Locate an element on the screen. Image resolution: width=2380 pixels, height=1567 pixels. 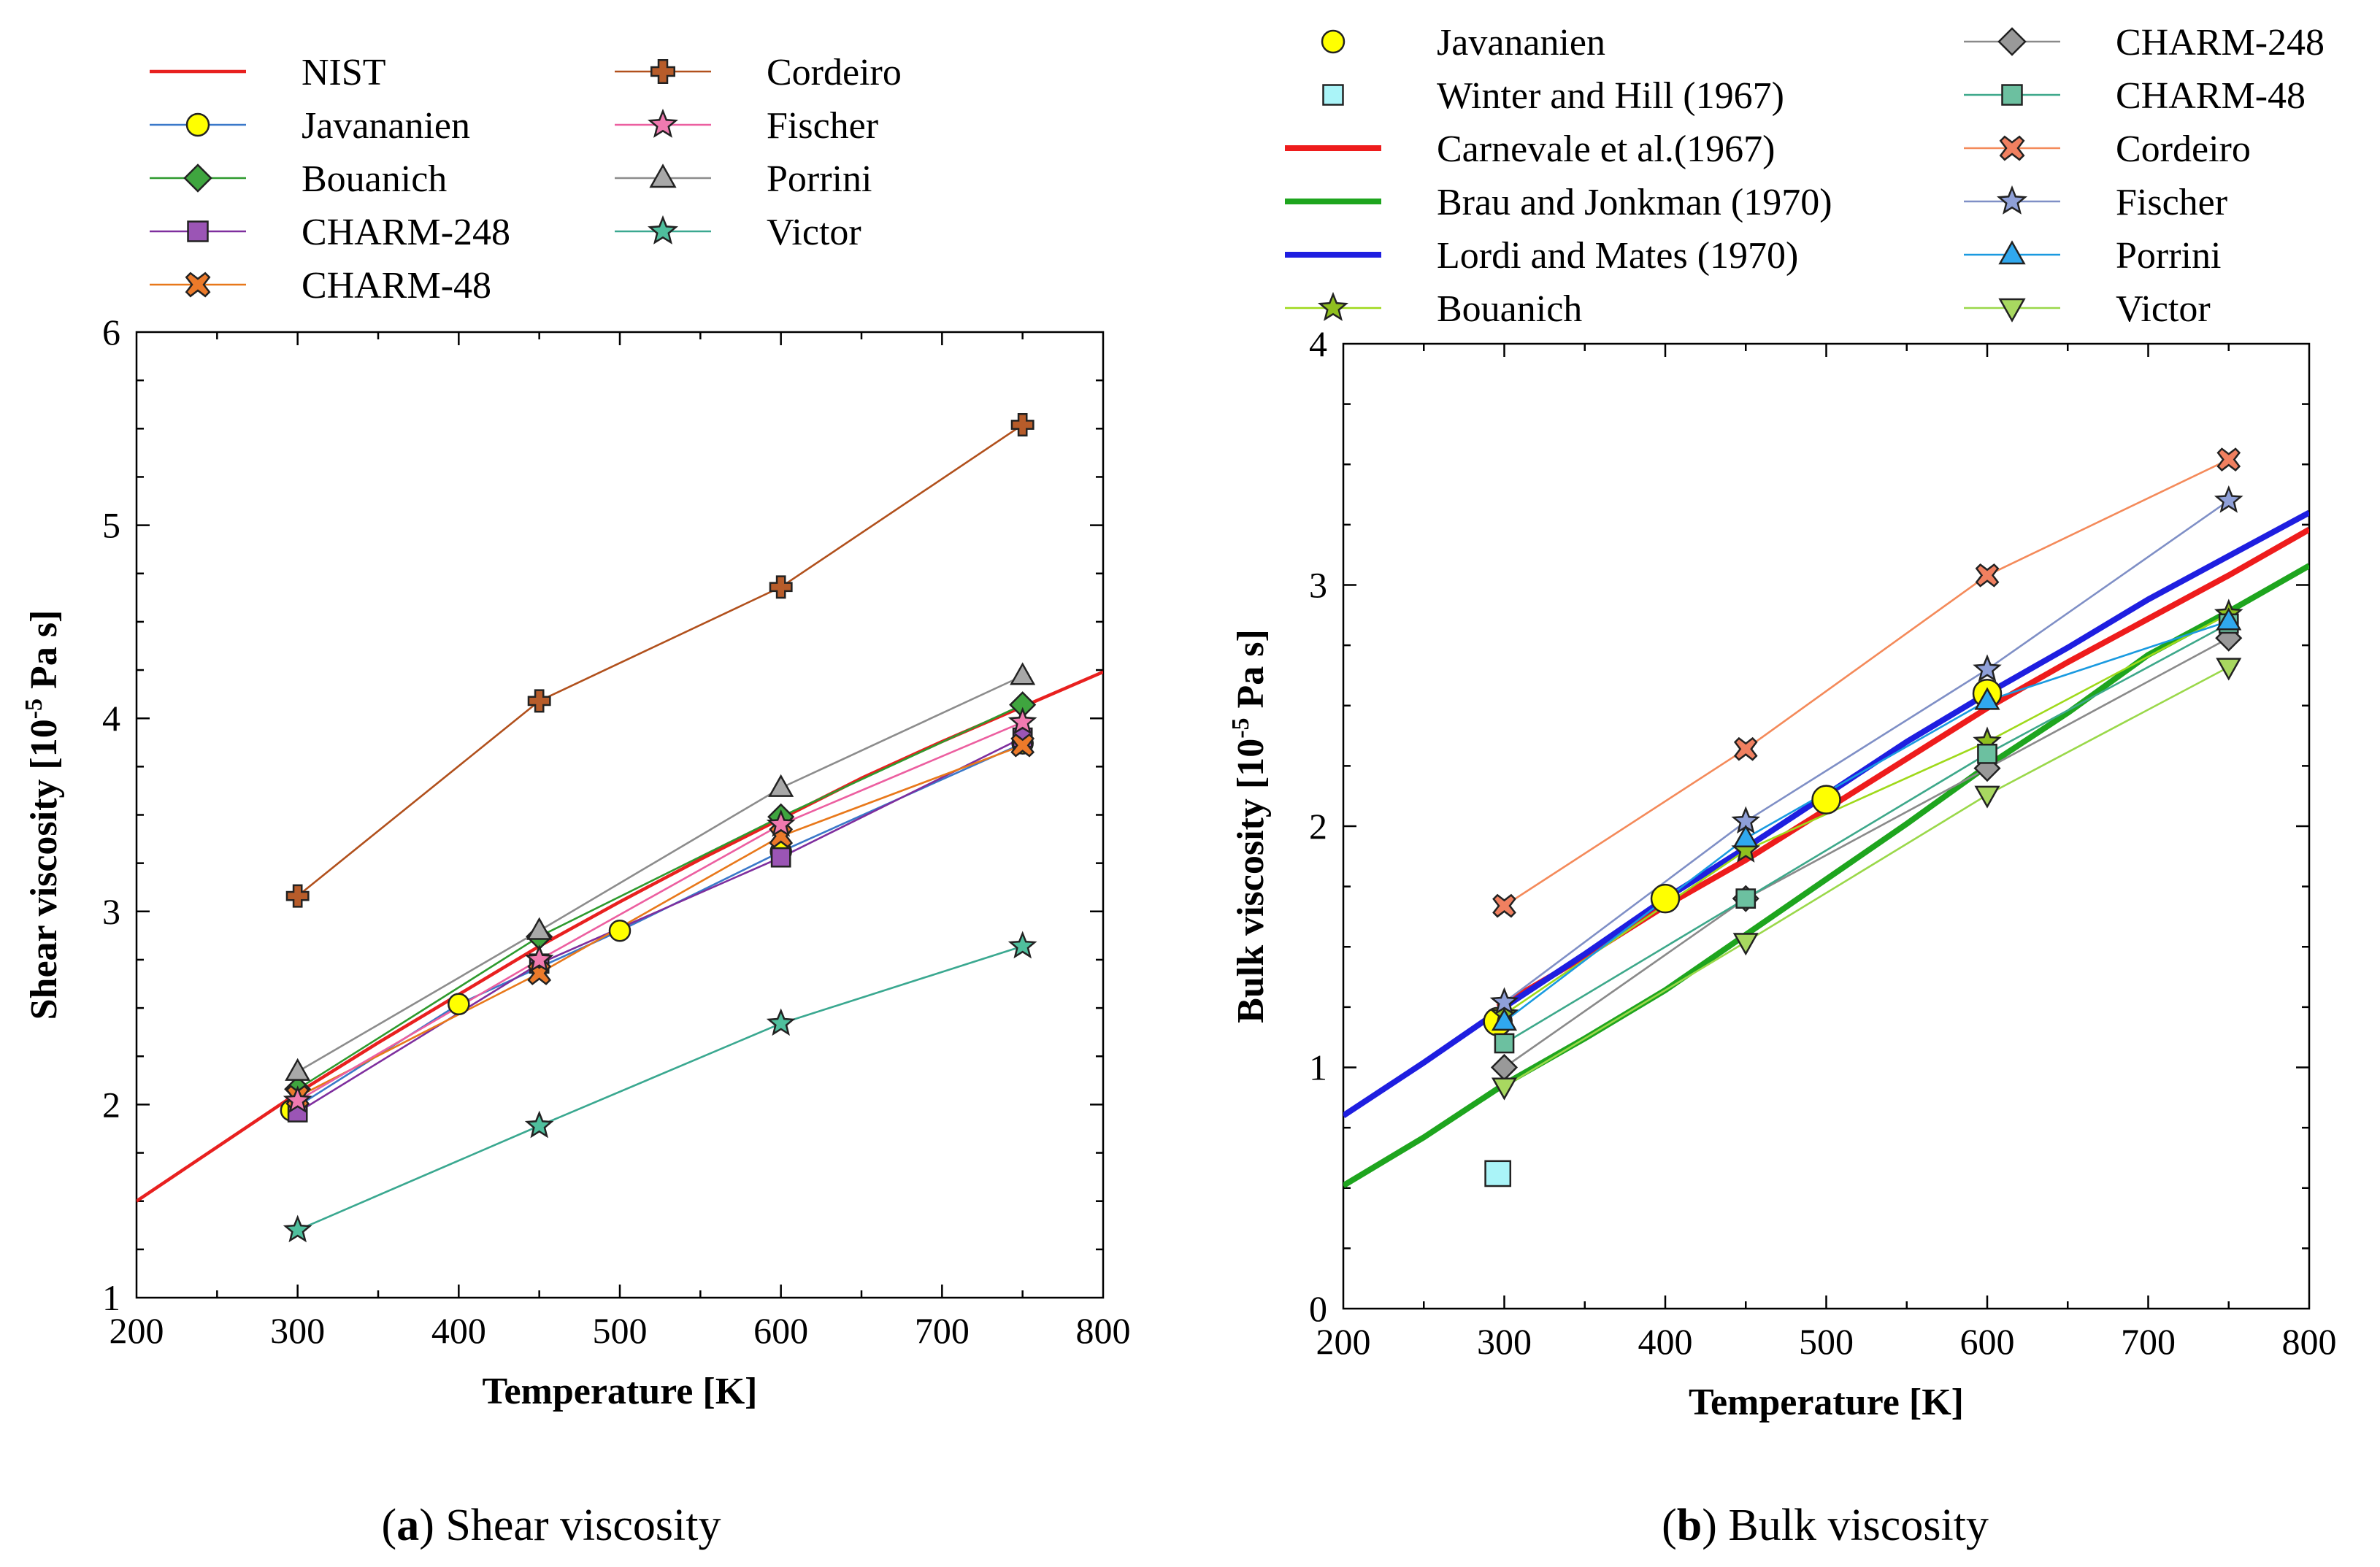
x-tick-label: 300 is located at coordinates (1504, 1341).